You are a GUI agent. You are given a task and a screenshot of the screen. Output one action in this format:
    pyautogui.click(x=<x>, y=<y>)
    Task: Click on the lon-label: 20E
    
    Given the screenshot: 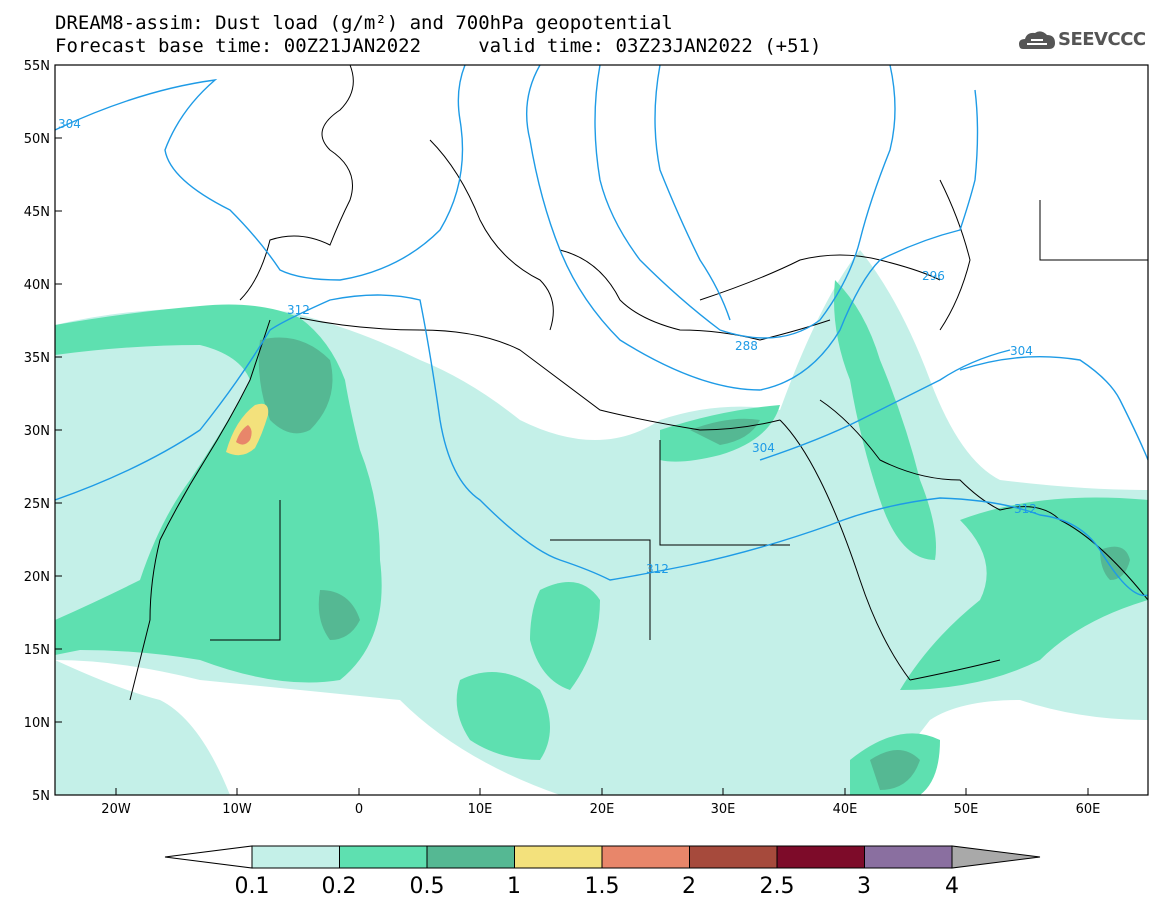 What is the action you would take?
    pyautogui.click(x=602, y=809)
    